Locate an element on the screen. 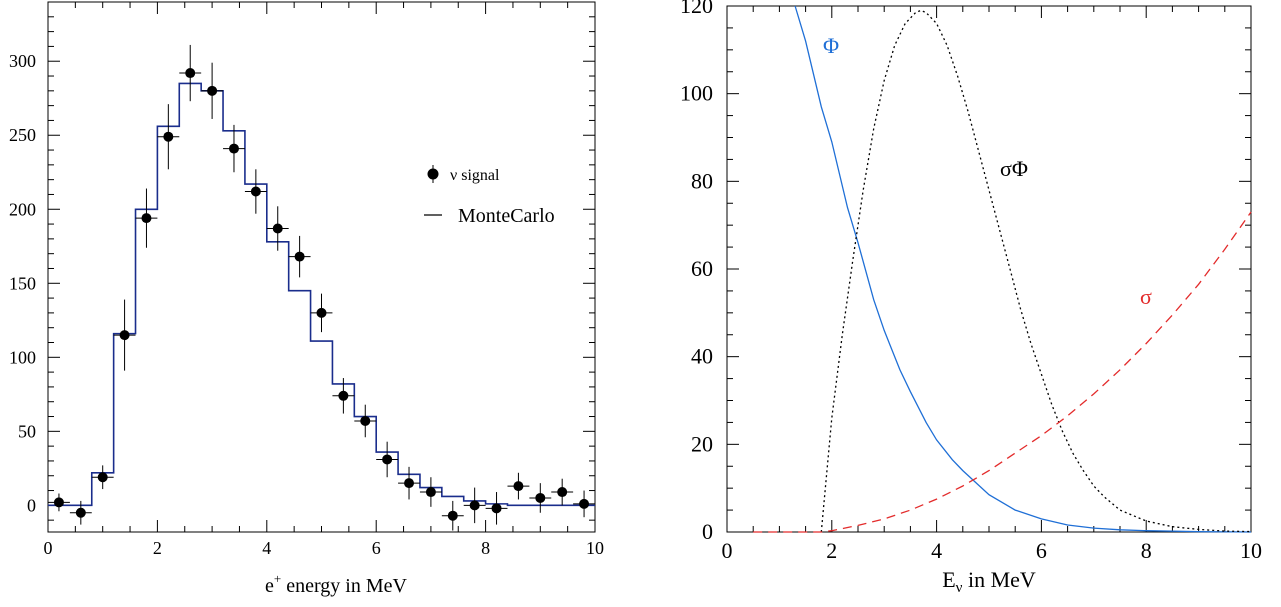 This screenshot has height=607, width=1281. sigma-curve-label: σ is located at coordinates (1146, 296).